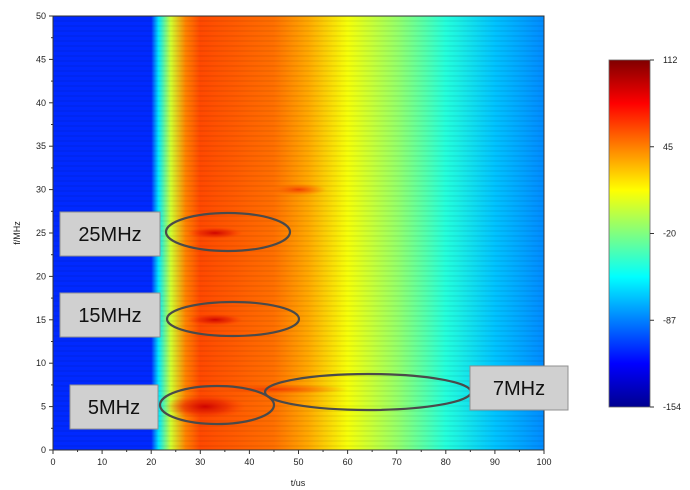  What do you see at coordinates (298, 462) in the screenshot?
I see `x-tick-label: 50` at bounding box center [298, 462].